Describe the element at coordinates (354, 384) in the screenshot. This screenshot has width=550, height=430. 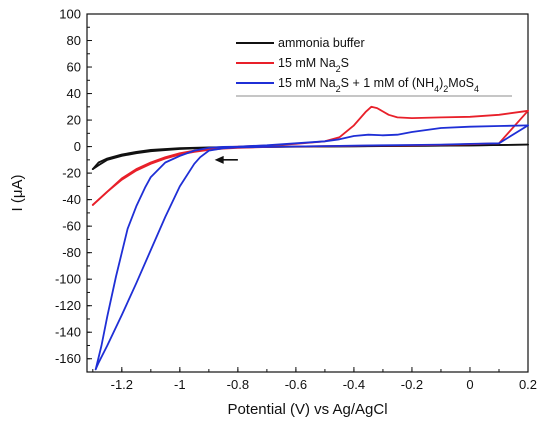
I see `x-tick-label: -0.4` at that location.